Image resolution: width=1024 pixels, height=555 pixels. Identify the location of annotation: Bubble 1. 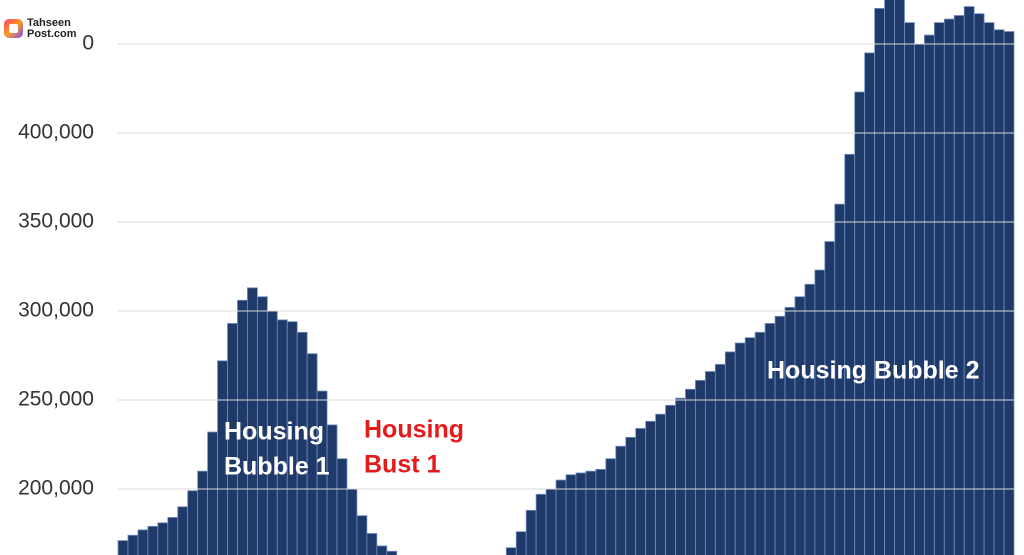
(277, 467).